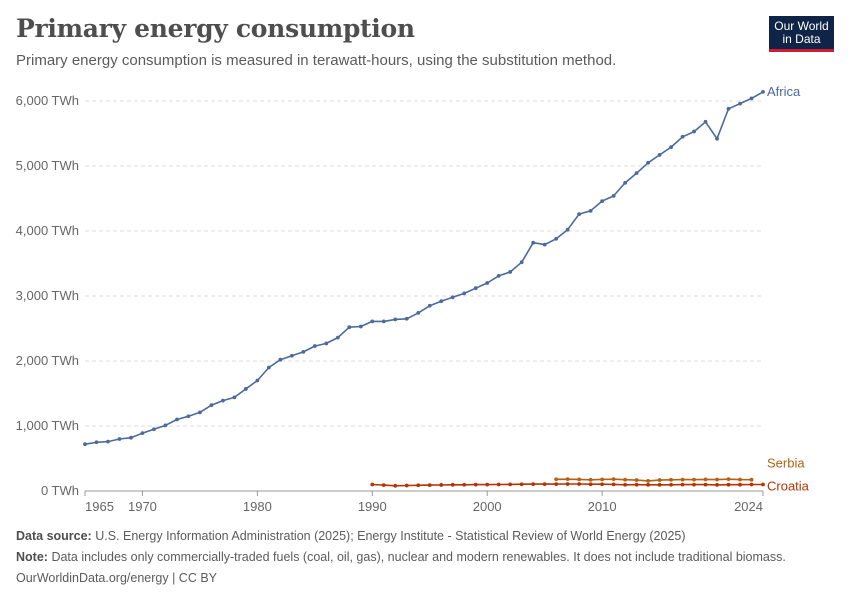 This screenshot has height=600, width=850. What do you see at coordinates (117, 578) in the screenshot?
I see `credit-link: OurWorldinData.org/energy | CC BY` at bounding box center [117, 578].